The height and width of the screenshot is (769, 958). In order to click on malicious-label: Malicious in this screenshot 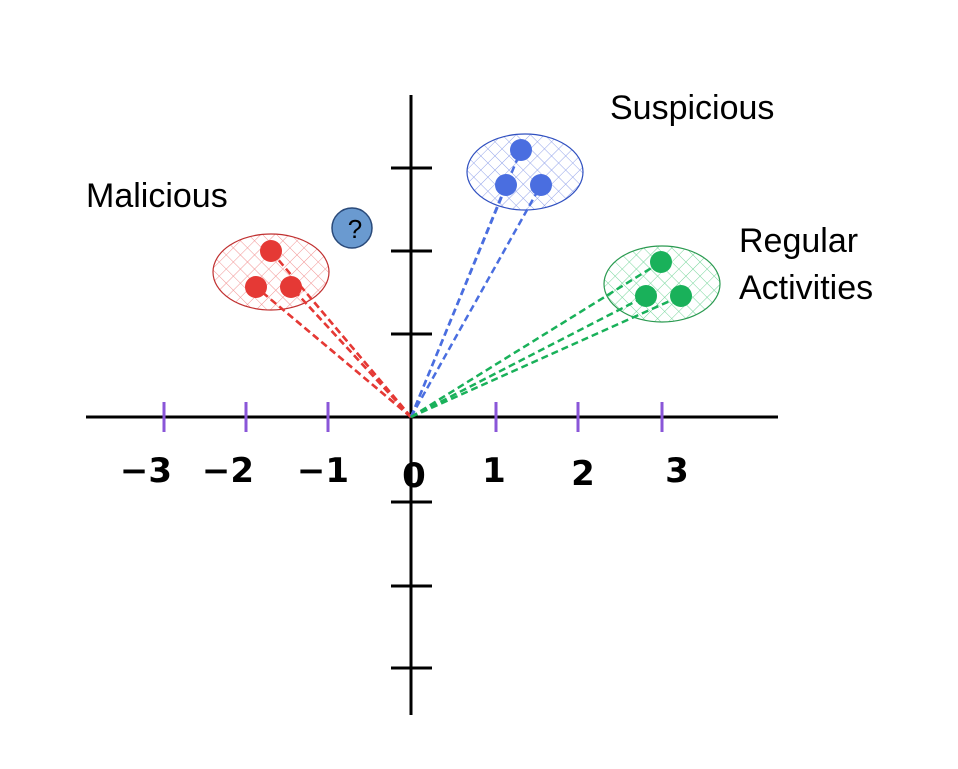, I will do `click(157, 196)`.